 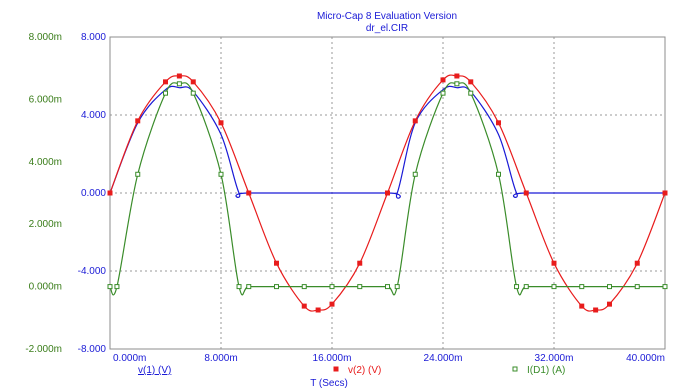 What do you see at coordinates (645, 358) in the screenshot?
I see `x-tick-label: 40.000m` at bounding box center [645, 358].